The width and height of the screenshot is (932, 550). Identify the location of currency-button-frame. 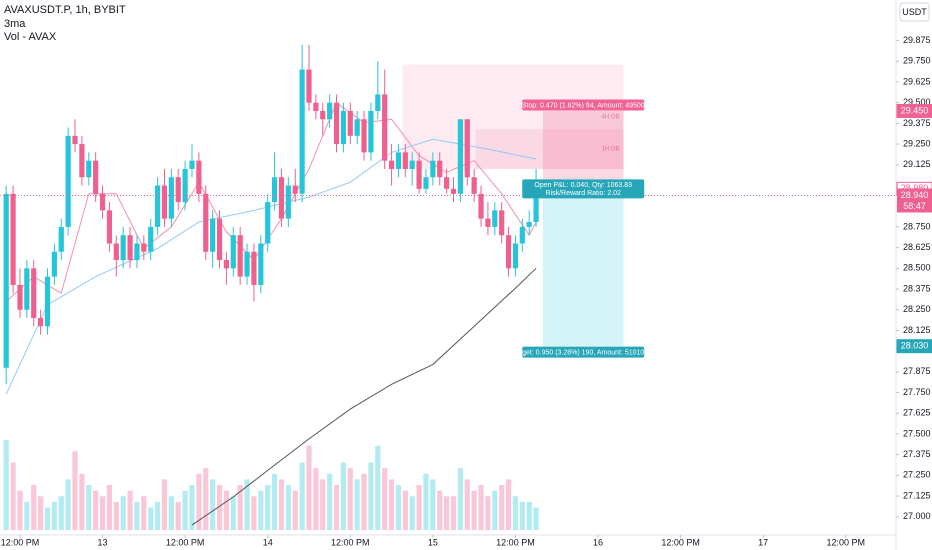
(914, 12).